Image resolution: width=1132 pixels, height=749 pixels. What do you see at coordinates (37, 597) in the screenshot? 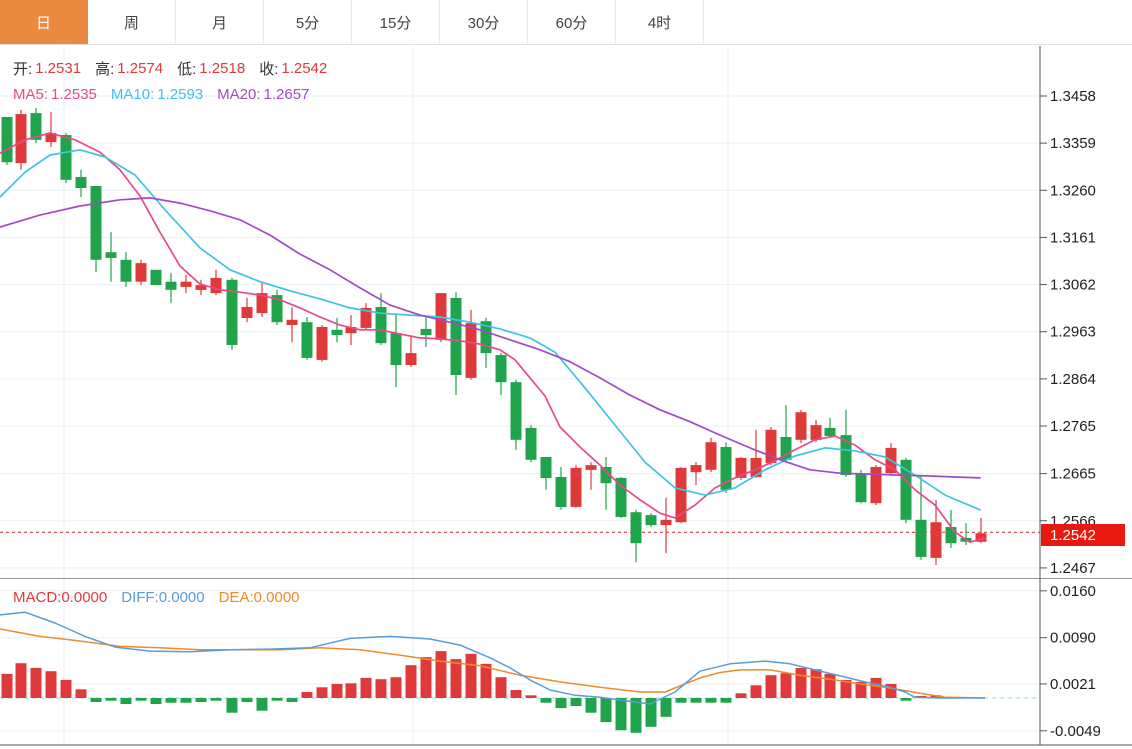
I see `macd-label: MACD:` at bounding box center [37, 597].